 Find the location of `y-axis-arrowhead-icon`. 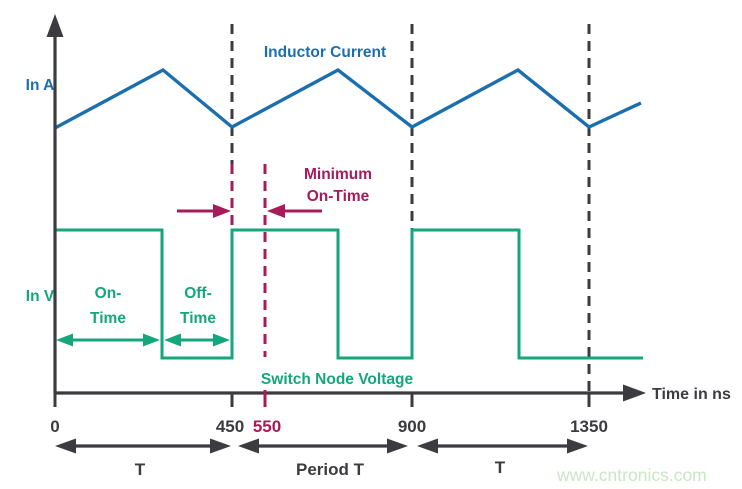

y-axis-arrowhead-icon is located at coordinates (55, 25).